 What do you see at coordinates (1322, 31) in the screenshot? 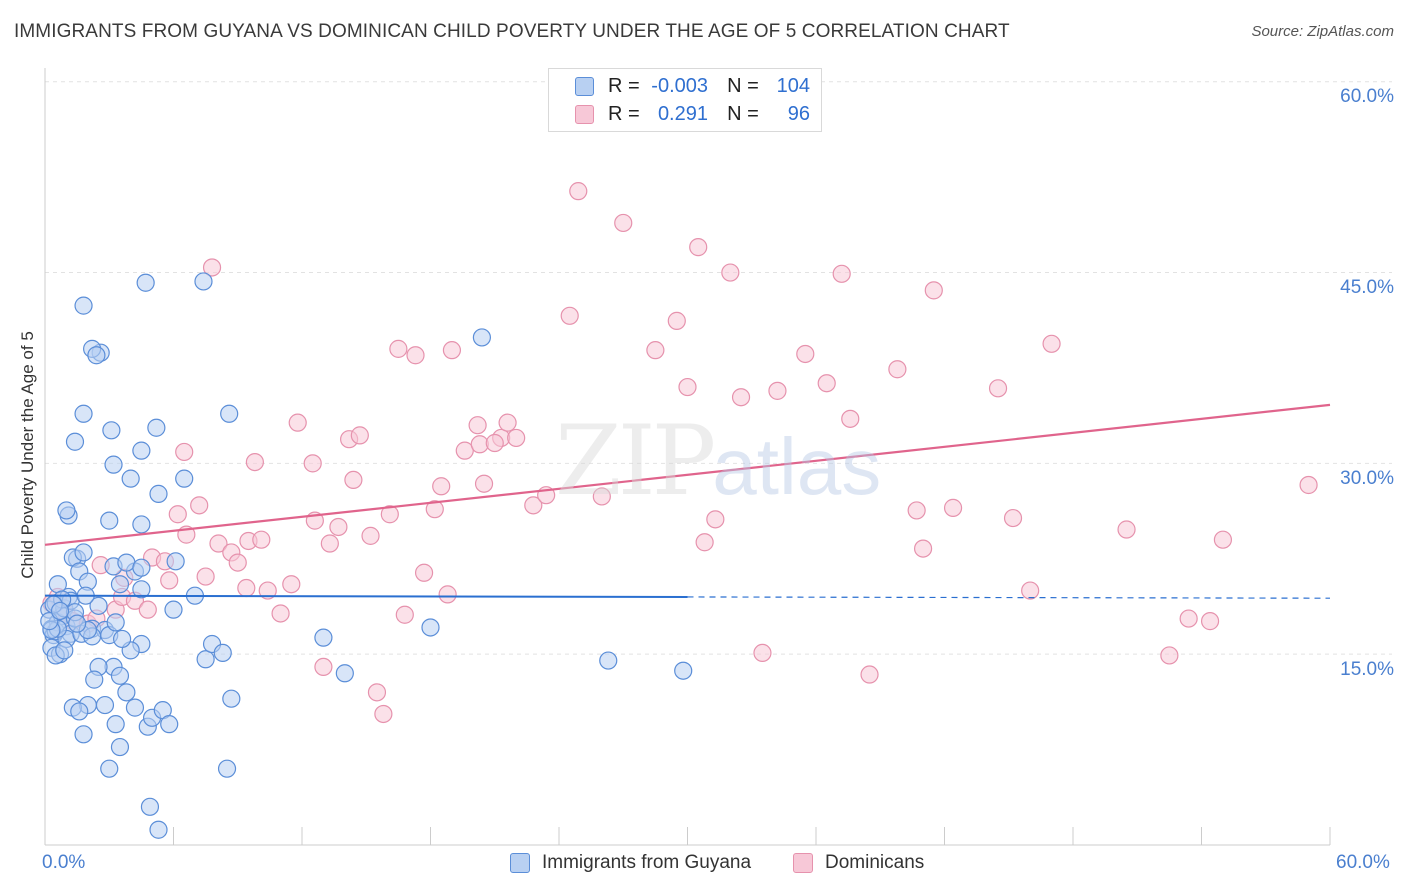
I see `source-note: Source: ZipAtlas.com` at bounding box center [1322, 31].